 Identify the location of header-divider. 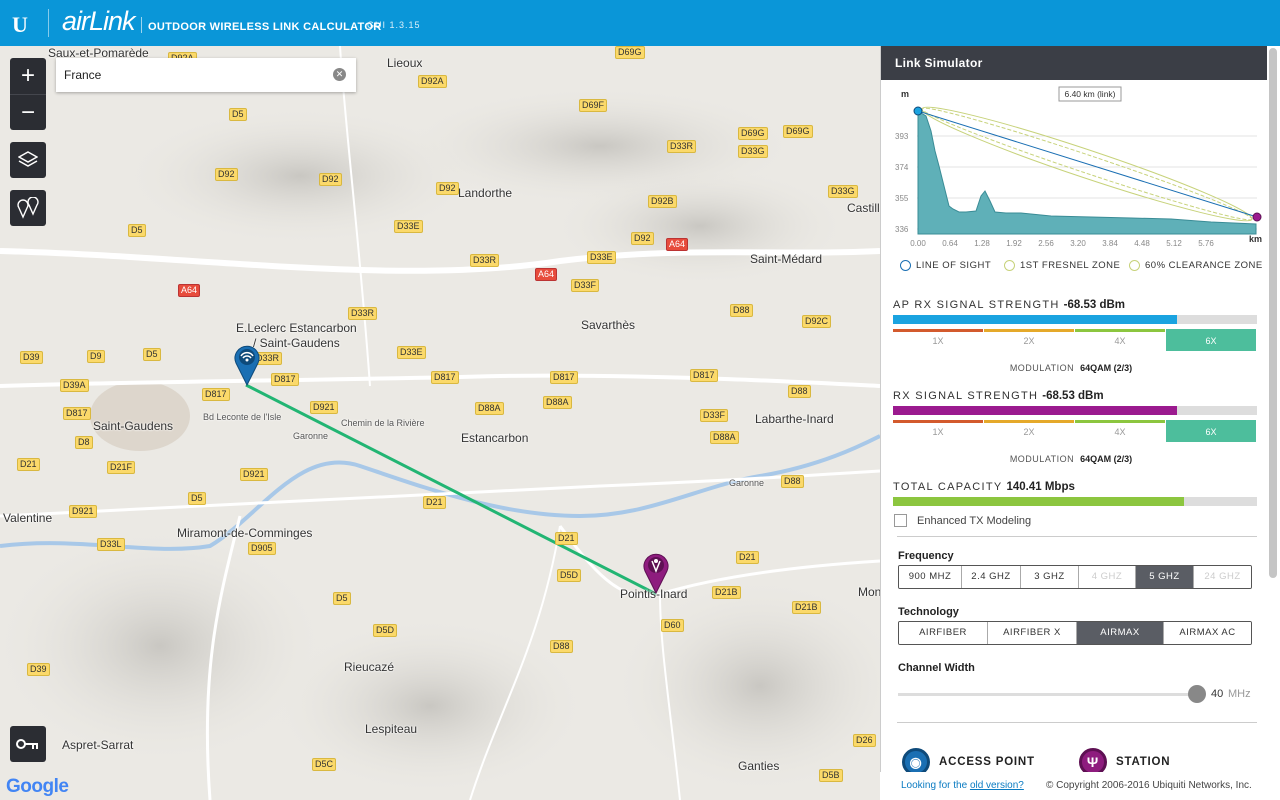
(48, 23).